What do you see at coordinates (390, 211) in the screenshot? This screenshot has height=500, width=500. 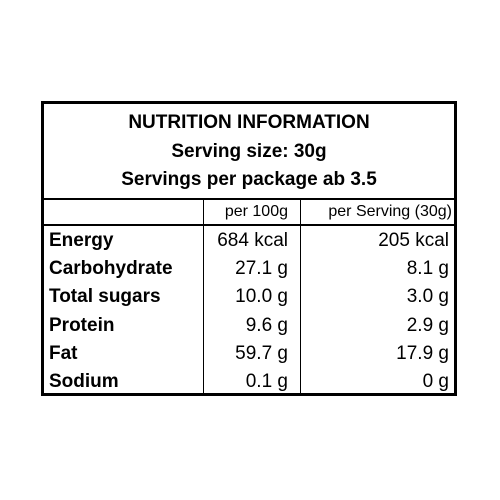 I see `column-header-per-serving: per Serving (30g)` at bounding box center [390, 211].